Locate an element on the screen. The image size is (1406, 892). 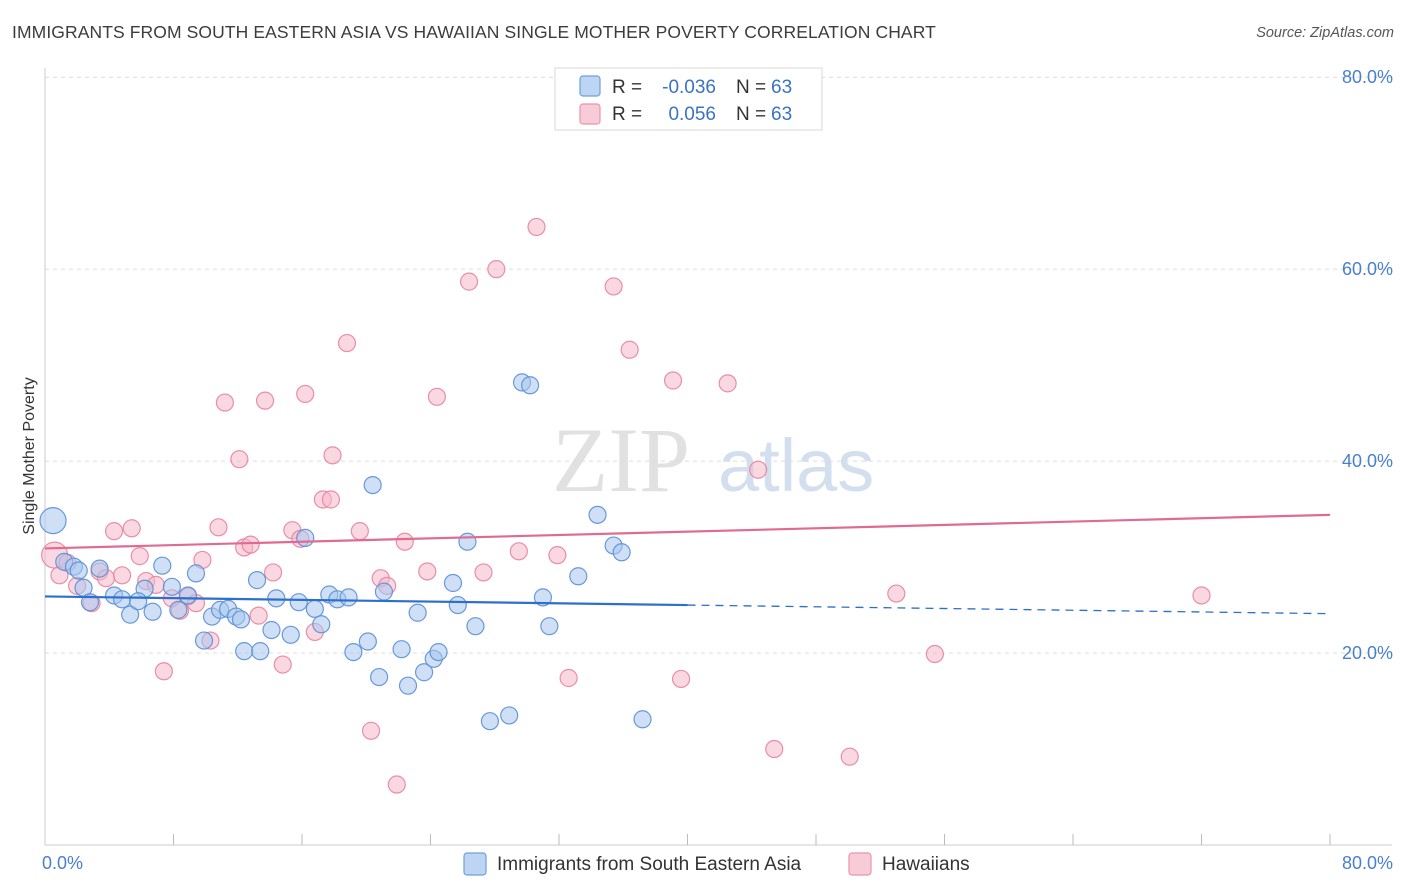
y-axis-tick-labels: 20.0% 40.0% 60.0% 80.0% is located at coordinates (1367, 365).